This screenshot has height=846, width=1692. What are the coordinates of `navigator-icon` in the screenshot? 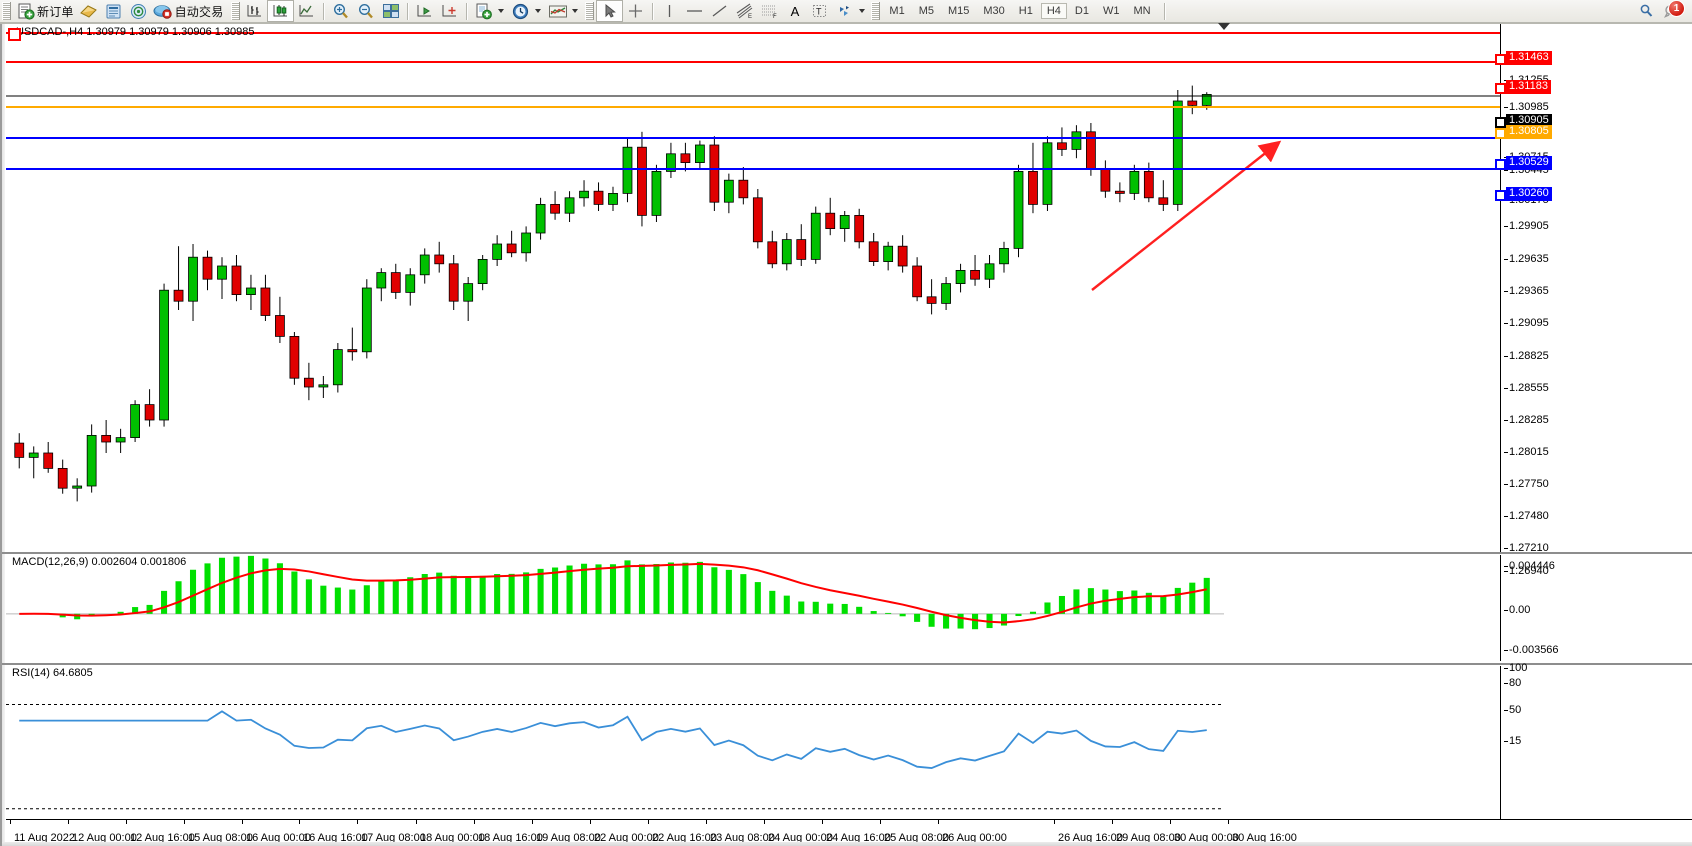 It's located at (113, 11).